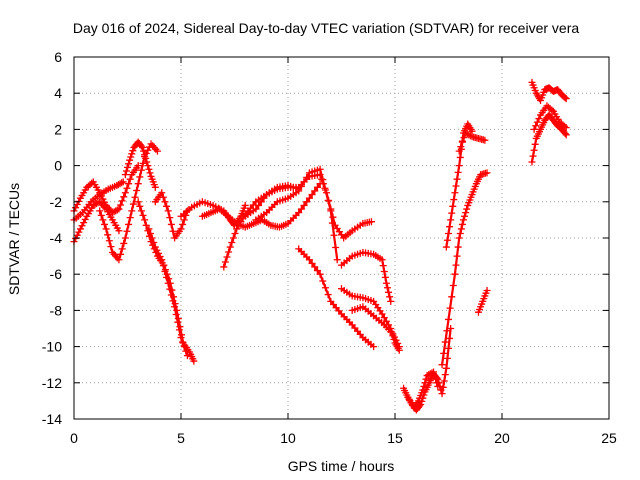  What do you see at coordinates (56, 202) in the screenshot?
I see `y-tick-label: -2` at bounding box center [56, 202].